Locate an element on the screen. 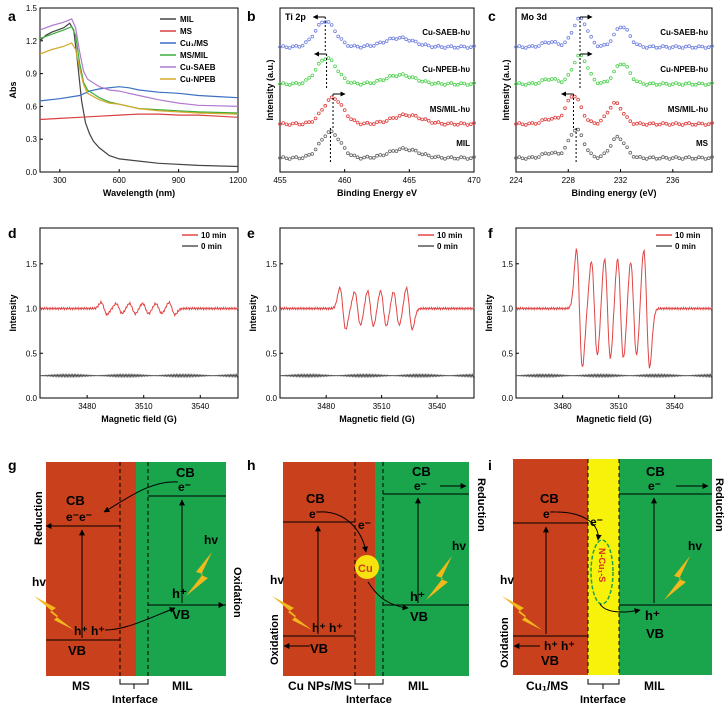 Image resolution: width=725 pixels, height=714 pixels. chart-title: Ti 2p is located at coordinates (295, 17).